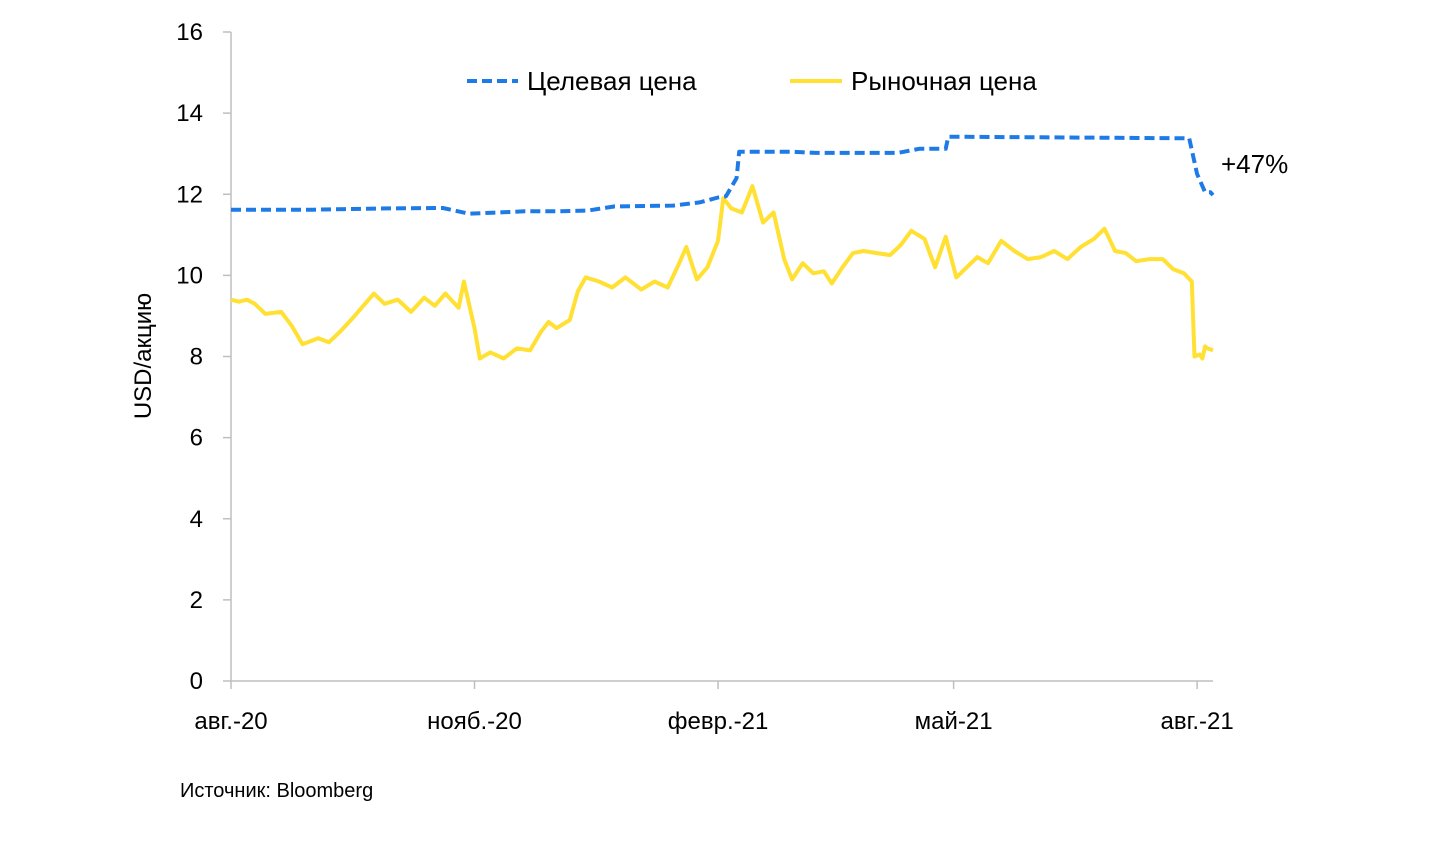  Describe the element at coordinates (474, 721) in the screenshot. I see `x-tick-label: нояб.-20` at that location.